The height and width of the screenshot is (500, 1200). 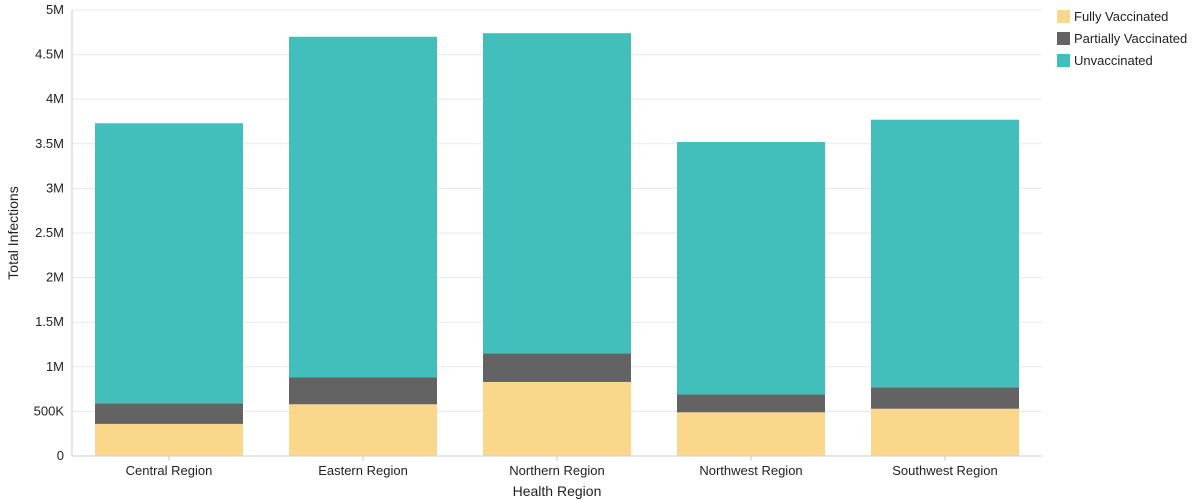 I want to click on x-tick-label: Northwest Region, so click(x=750, y=470).